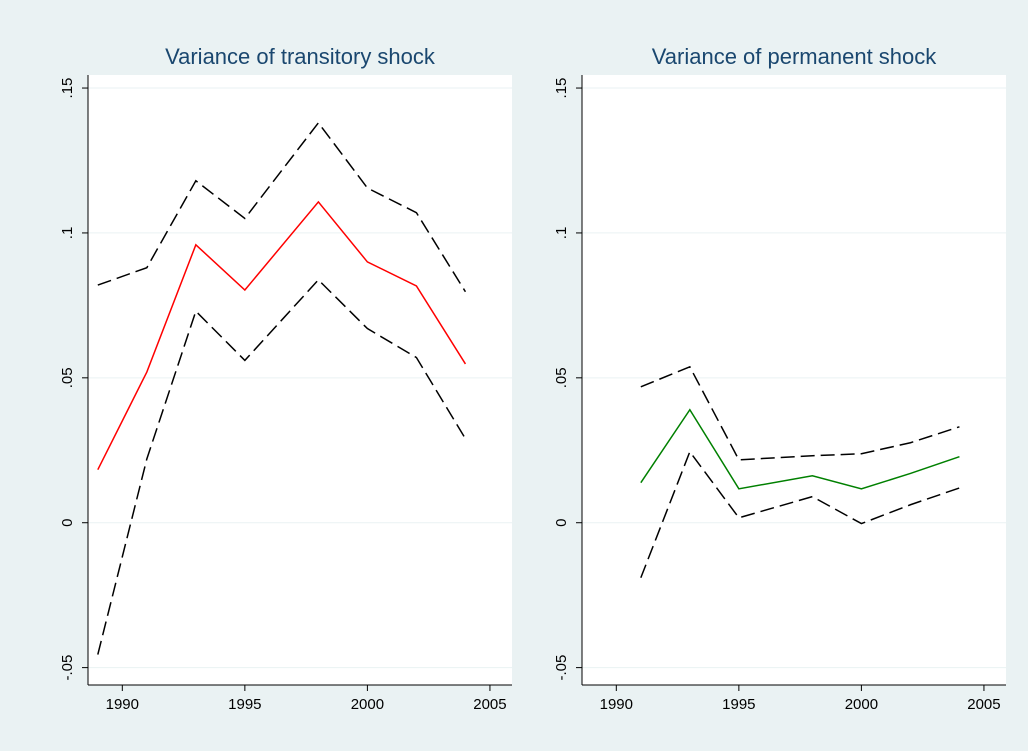  What do you see at coordinates (300, 56) in the screenshot?
I see `chart-title: Variance of transitory shock` at bounding box center [300, 56].